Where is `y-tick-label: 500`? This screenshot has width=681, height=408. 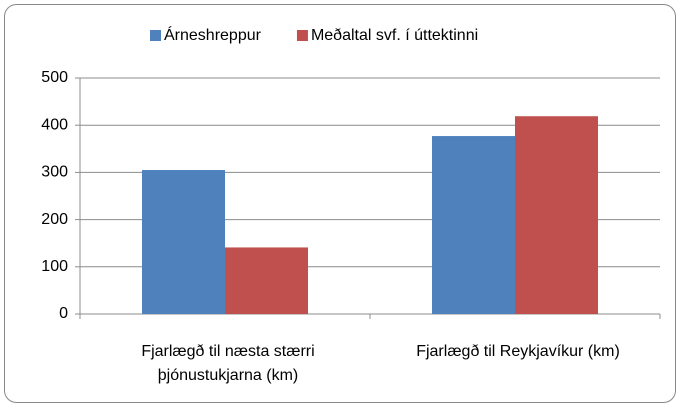
y-tick-label: 500 is located at coordinates (54, 77).